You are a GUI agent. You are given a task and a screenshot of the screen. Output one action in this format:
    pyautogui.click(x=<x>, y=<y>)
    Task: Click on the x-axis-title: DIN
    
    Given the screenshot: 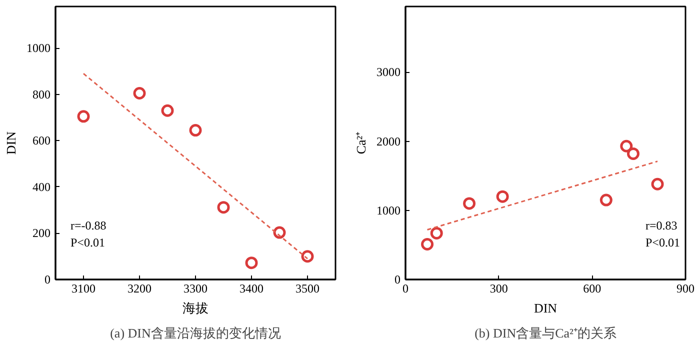 What is the action you would take?
    pyautogui.click(x=546, y=308)
    